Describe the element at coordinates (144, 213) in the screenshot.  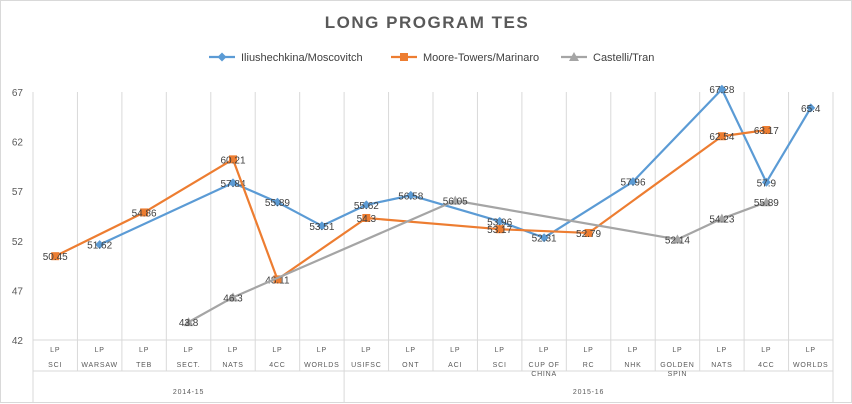
I see `data-label: 54.86` at that location.